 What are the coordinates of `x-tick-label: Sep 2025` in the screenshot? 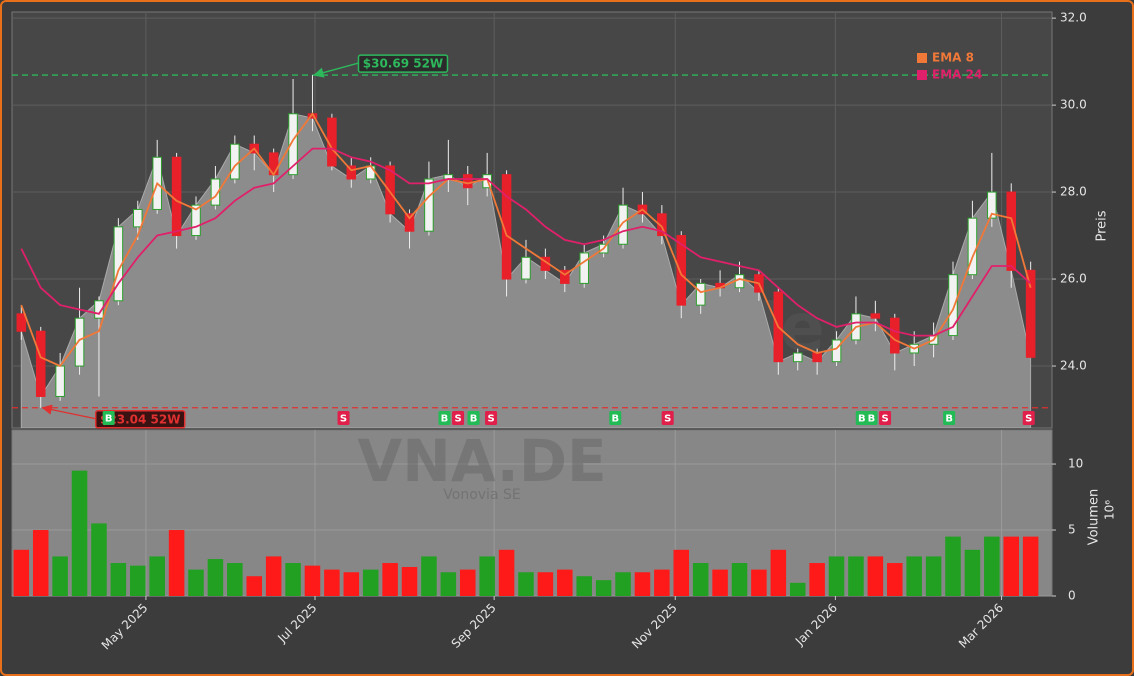 It's located at (474, 626).